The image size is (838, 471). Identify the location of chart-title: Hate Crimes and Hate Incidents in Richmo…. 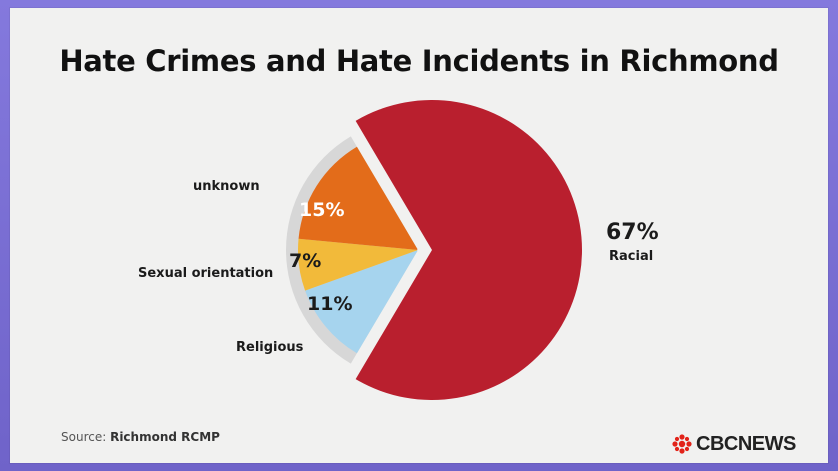
(419, 61).